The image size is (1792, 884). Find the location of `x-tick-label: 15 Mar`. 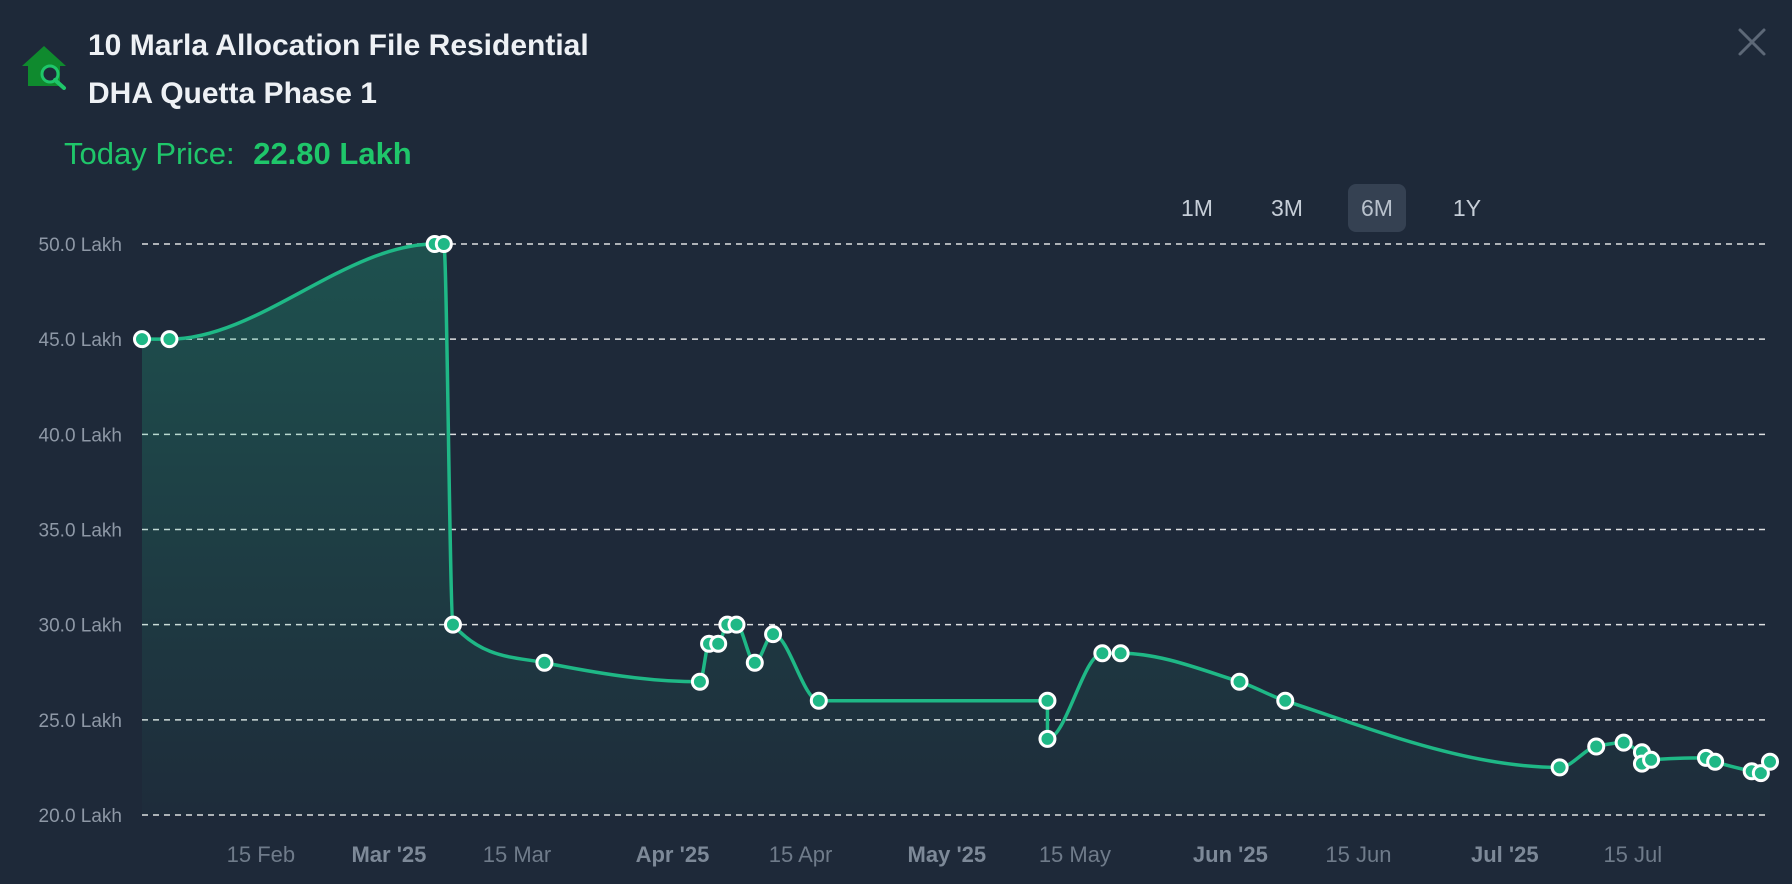

x-tick-label: 15 Mar is located at coordinates (517, 854).